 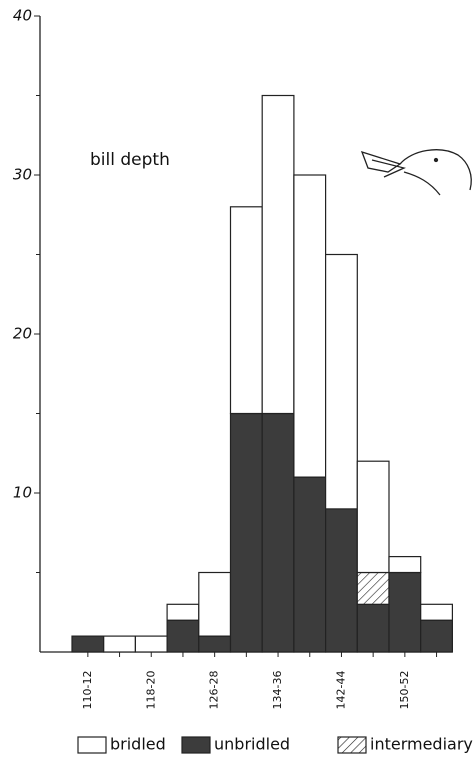 What do you see at coordinates (22, 493) in the screenshot?
I see `y-tick-label: 10` at bounding box center [22, 493].